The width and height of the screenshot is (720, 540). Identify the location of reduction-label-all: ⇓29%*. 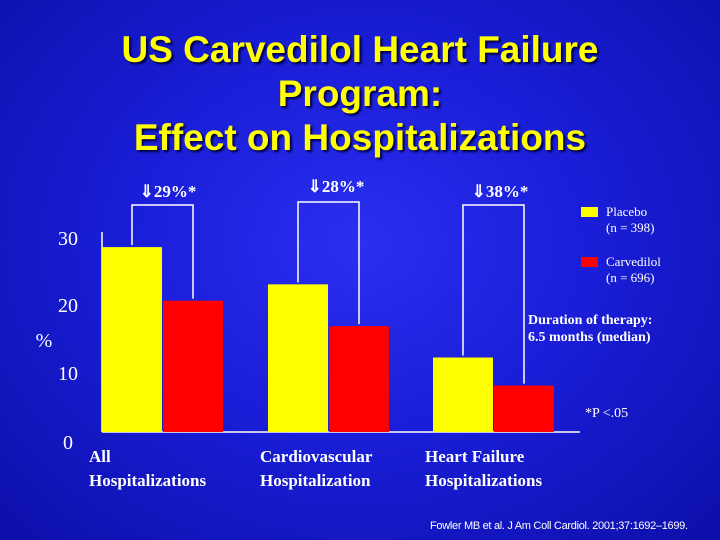
(168, 191).